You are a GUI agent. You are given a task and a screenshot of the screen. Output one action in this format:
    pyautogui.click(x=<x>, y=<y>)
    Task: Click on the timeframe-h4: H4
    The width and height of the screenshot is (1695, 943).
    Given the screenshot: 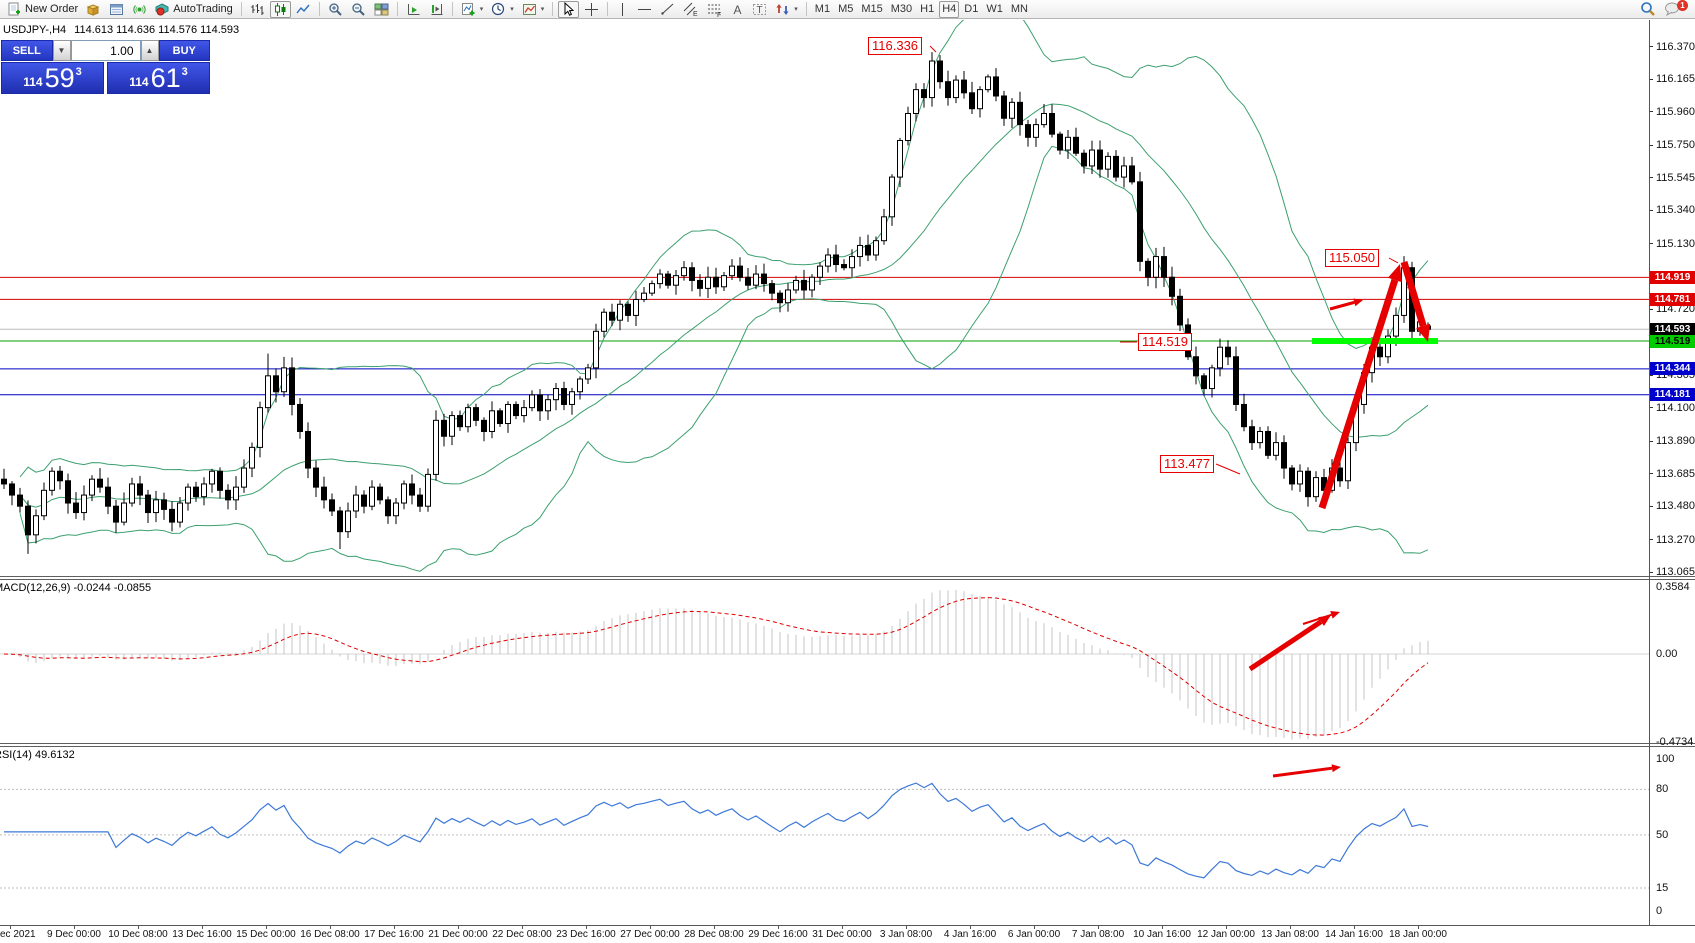 What is the action you would take?
    pyautogui.click(x=949, y=9)
    